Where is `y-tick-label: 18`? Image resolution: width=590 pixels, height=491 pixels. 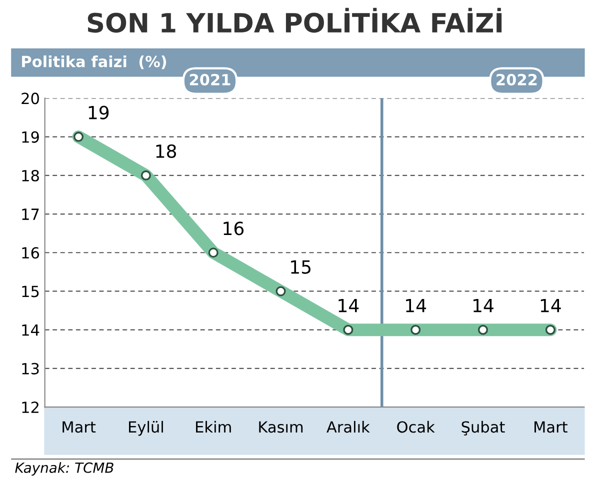 y-tick-label: 18 is located at coordinates (30, 176).